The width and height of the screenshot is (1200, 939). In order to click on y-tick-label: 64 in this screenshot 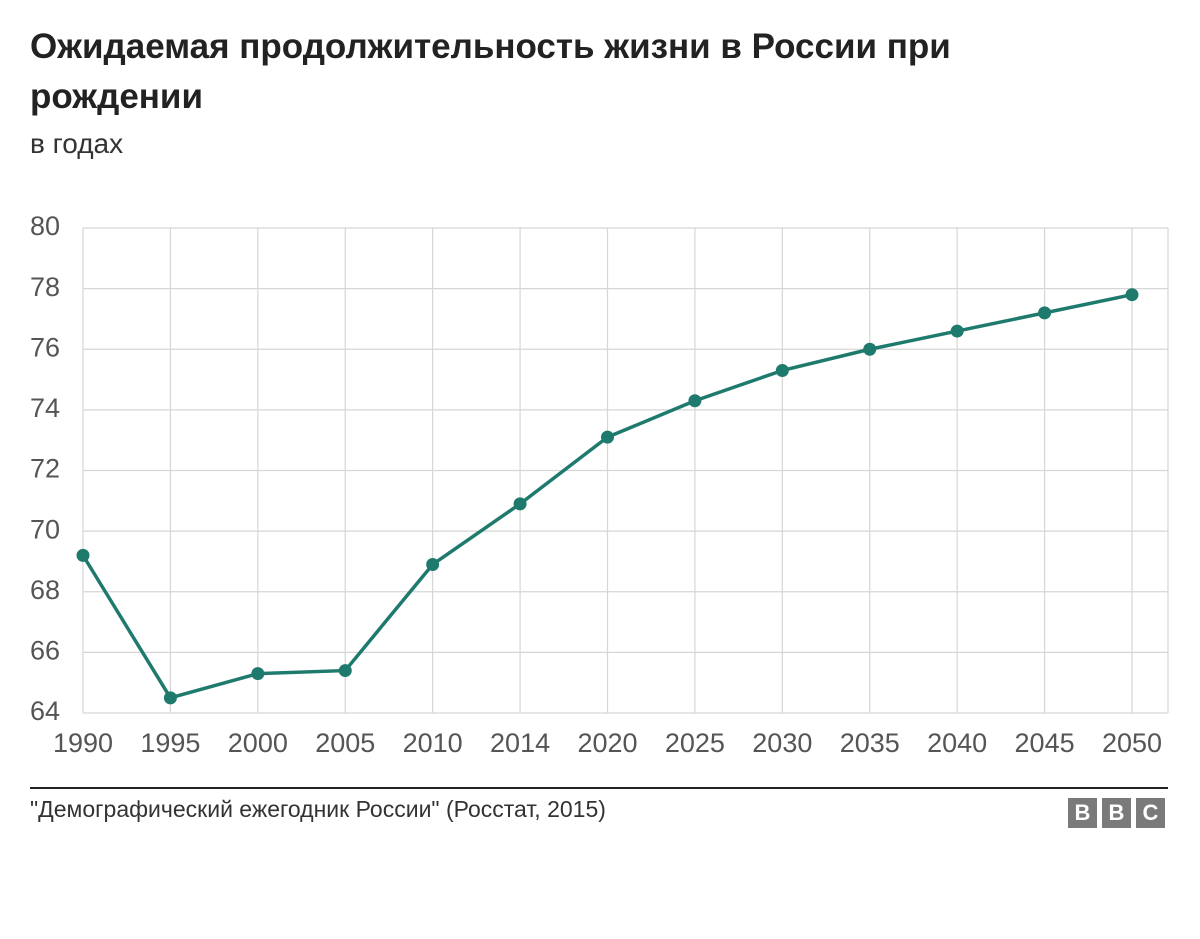, I will do `click(45, 711)`.